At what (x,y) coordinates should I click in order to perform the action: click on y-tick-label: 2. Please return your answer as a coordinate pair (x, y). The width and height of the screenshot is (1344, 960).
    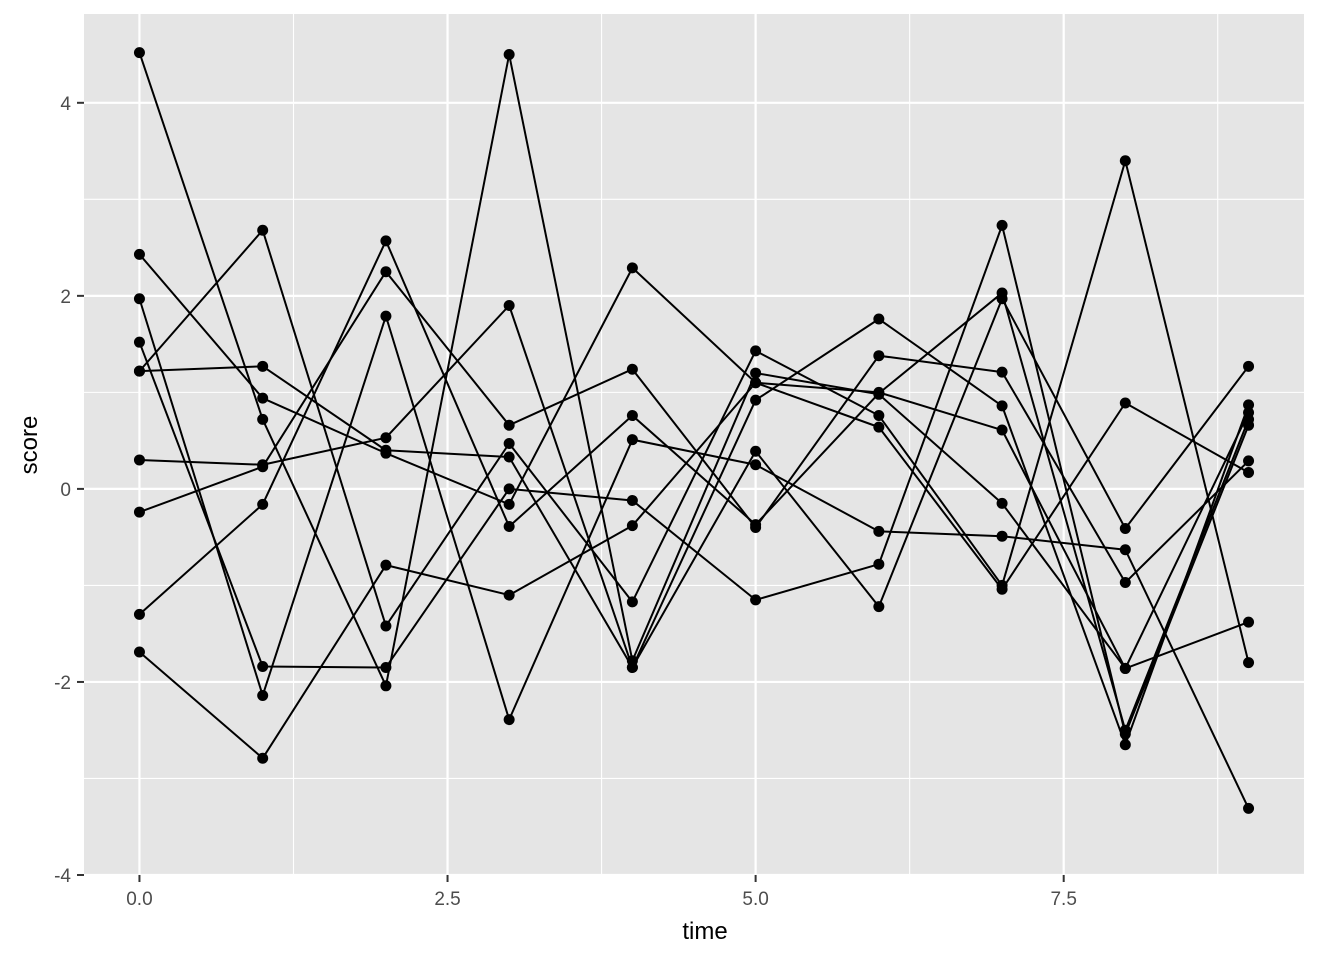
    Looking at the image, I should click on (65, 297).